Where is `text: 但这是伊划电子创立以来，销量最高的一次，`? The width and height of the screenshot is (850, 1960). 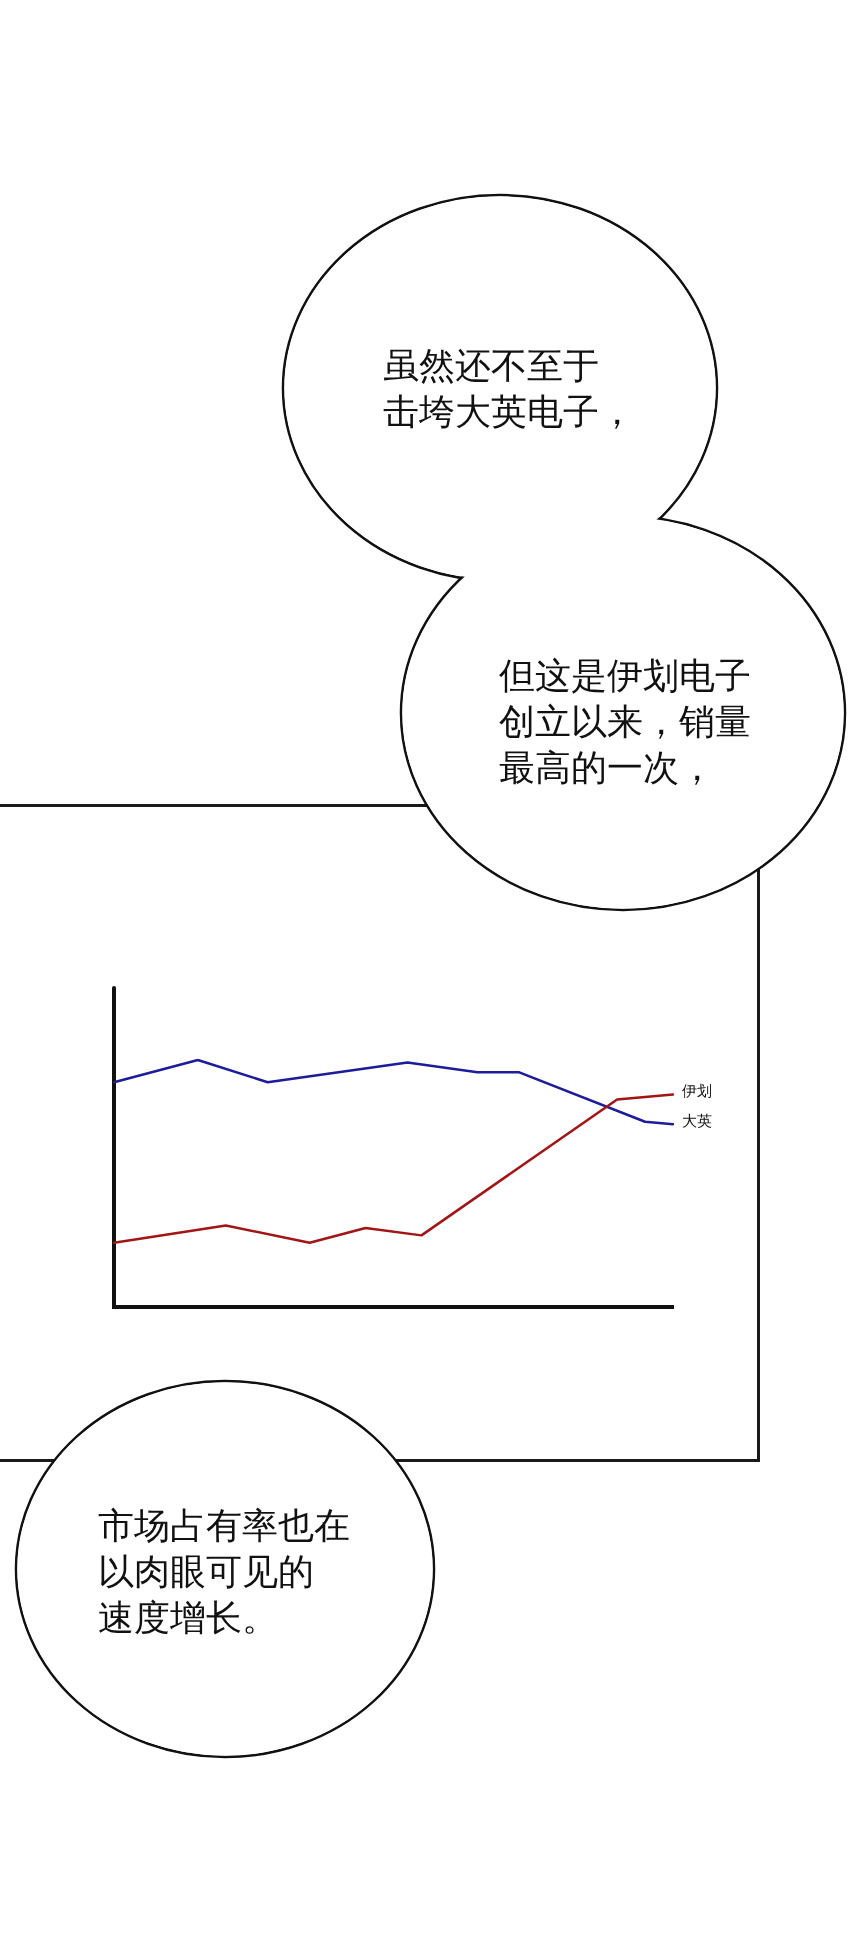 text: 但这是伊划电子创立以来，销量最高的一次， is located at coordinates (625, 722).